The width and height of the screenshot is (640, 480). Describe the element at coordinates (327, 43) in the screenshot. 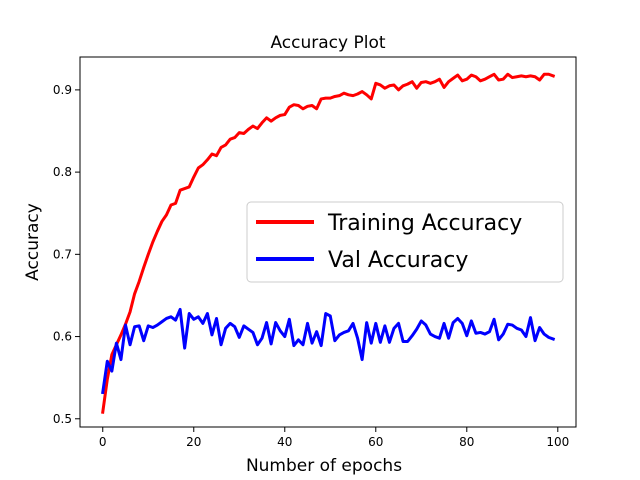

I see `chart-title: Accuracy Plot` at that location.